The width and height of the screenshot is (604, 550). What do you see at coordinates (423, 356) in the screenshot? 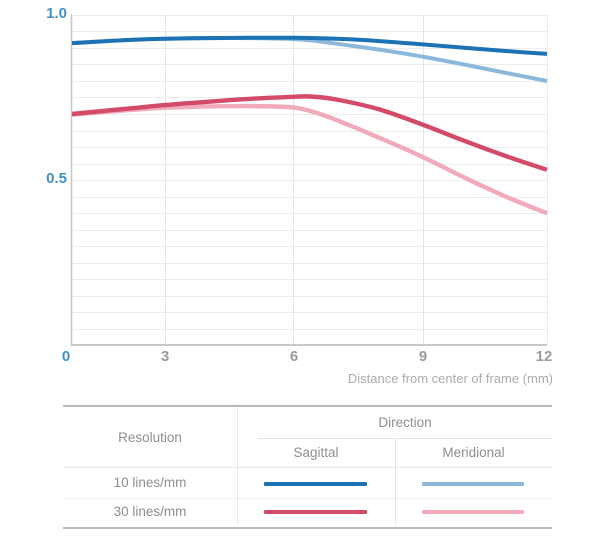
I see `x-tick-9: 9` at bounding box center [423, 356].